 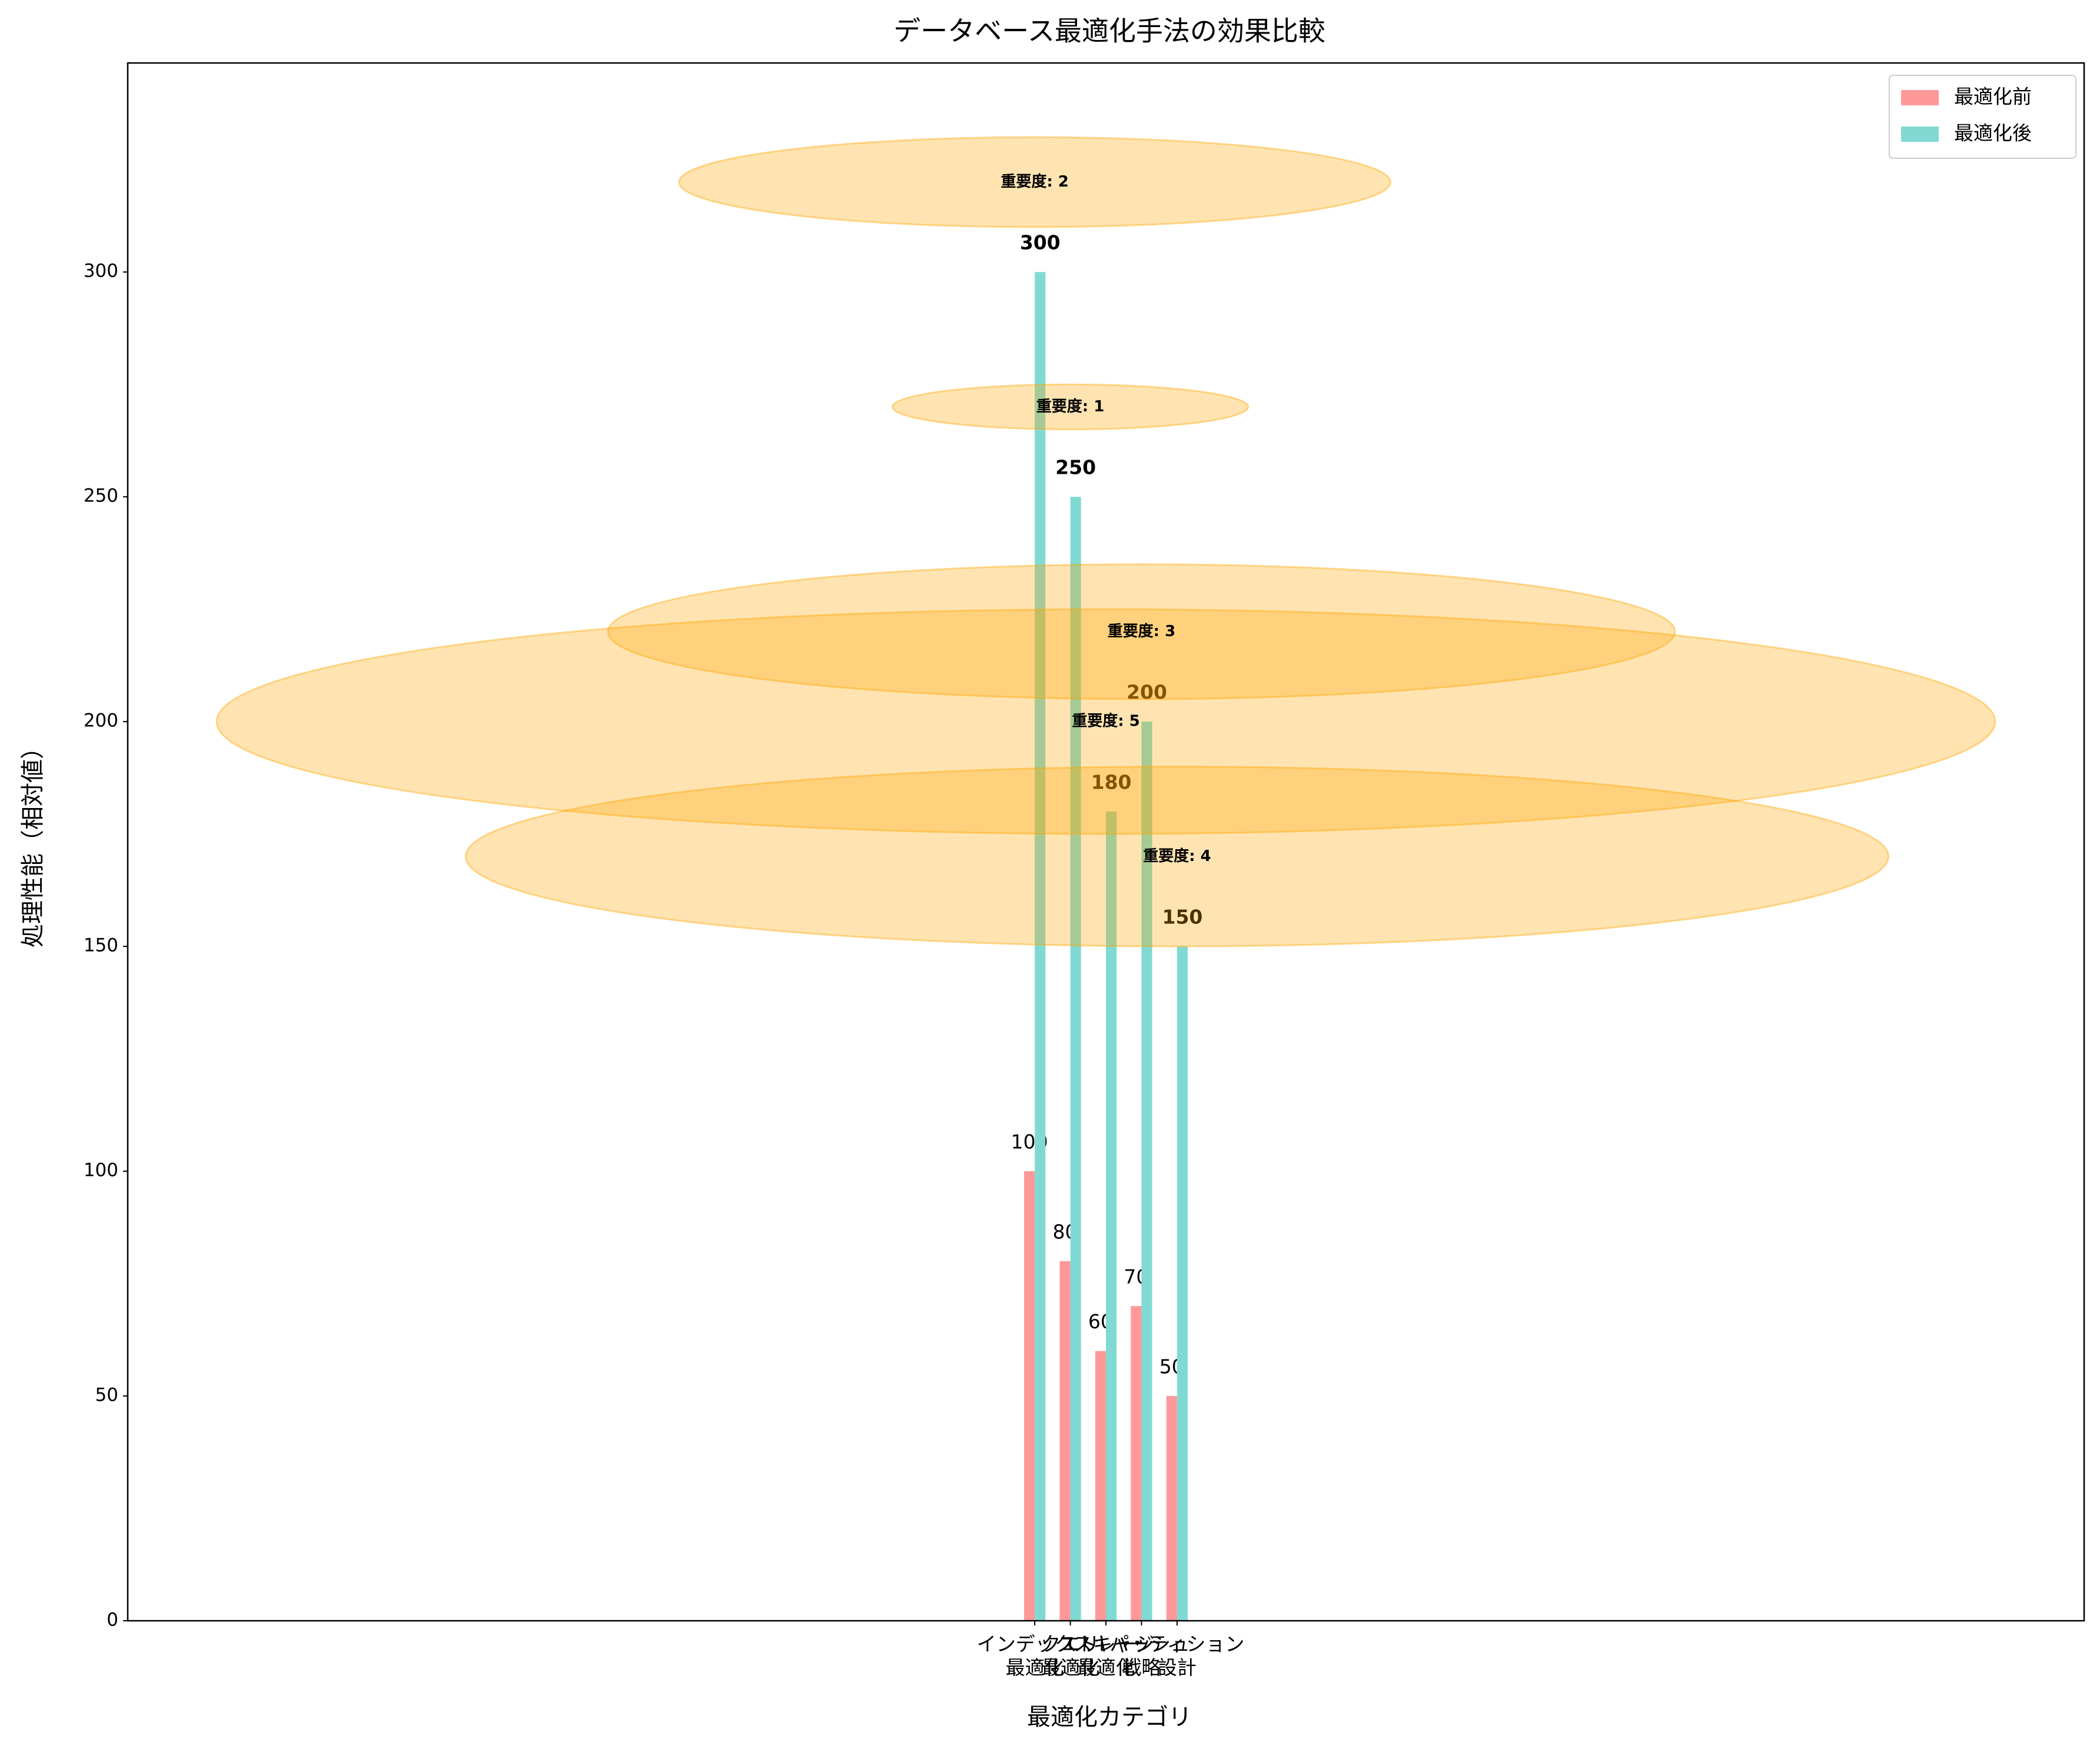 I want to click on y-tick-label: 250, so click(x=101, y=496).